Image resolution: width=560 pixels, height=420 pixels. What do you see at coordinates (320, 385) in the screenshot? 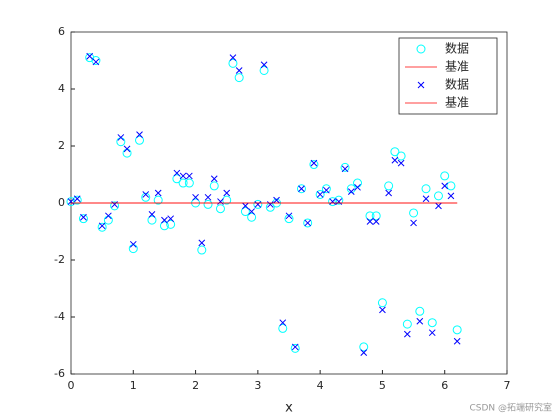
I see `x-tick-label: 4` at bounding box center [320, 385].